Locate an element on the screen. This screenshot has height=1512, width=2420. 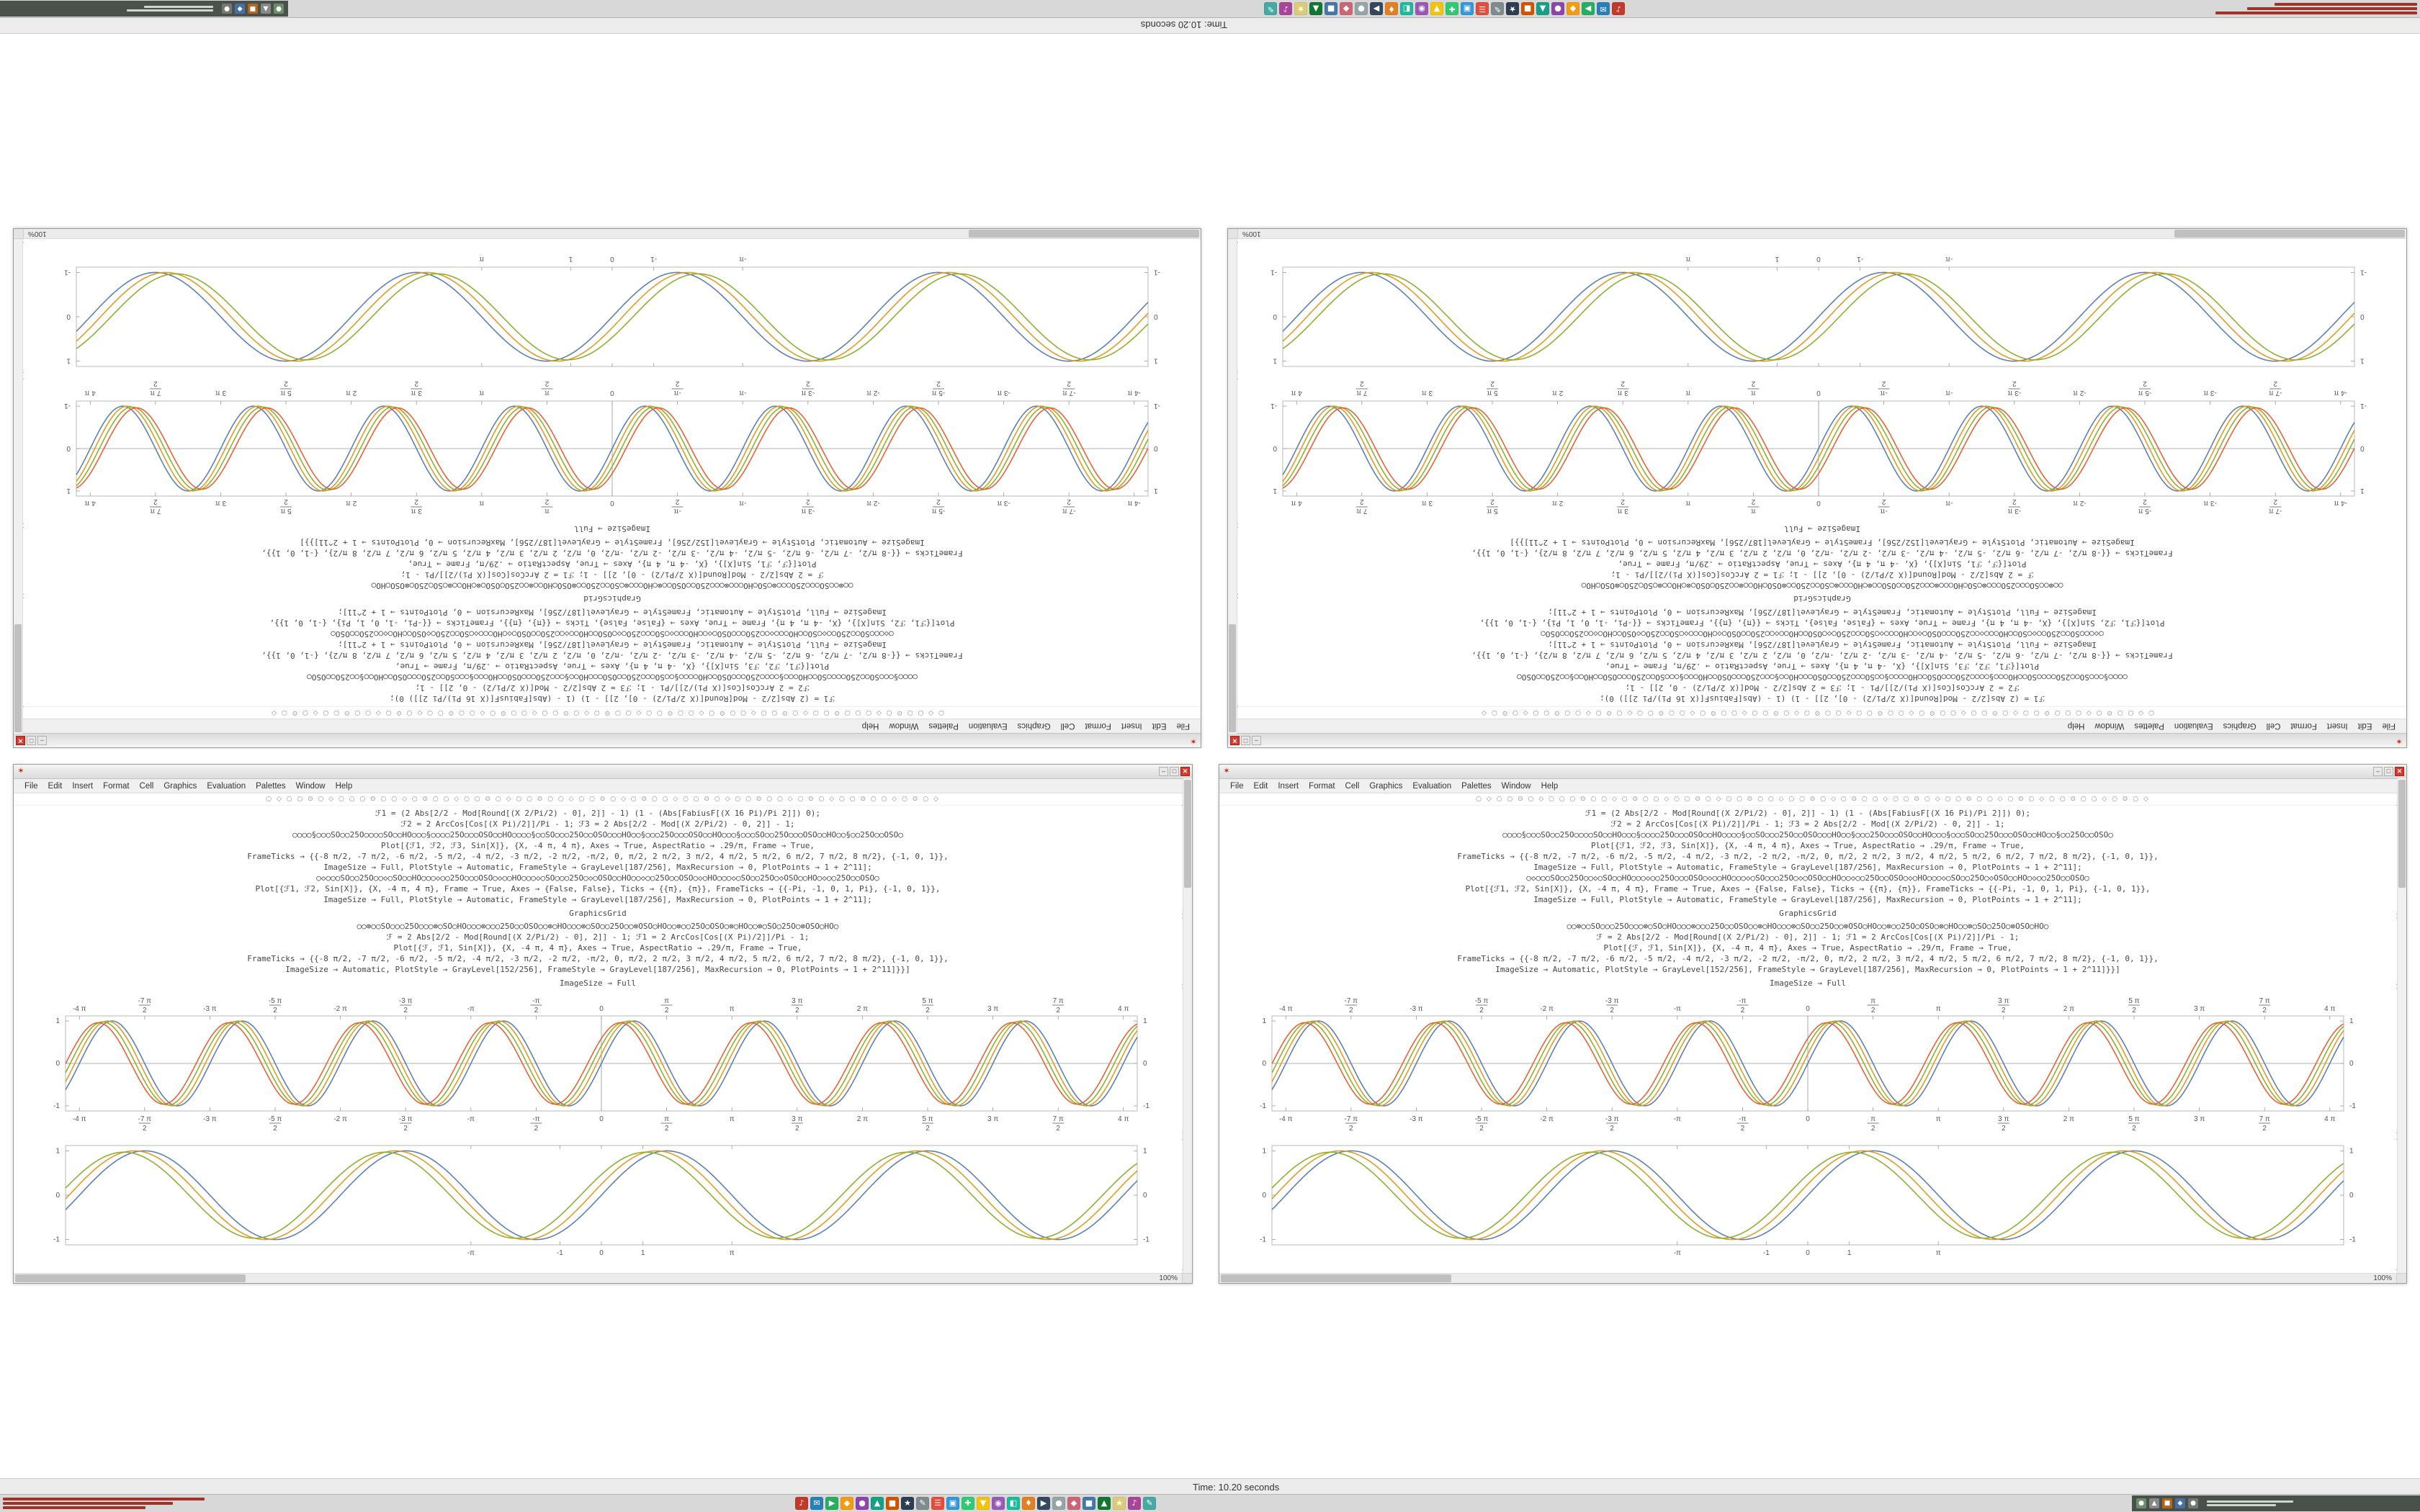
app-icon: ▣ is located at coordinates (1467, 8).